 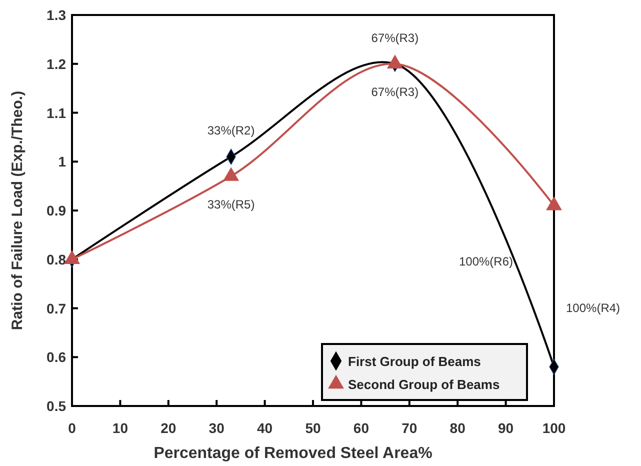 I want to click on annotation: 100%(R6), so click(x=486, y=261).